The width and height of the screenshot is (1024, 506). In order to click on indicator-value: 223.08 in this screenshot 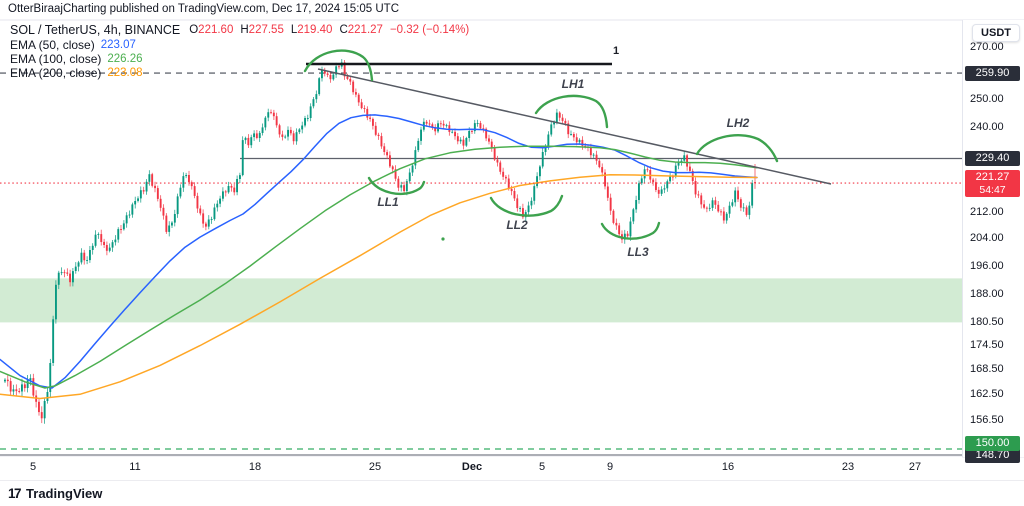, I will do `click(125, 73)`.